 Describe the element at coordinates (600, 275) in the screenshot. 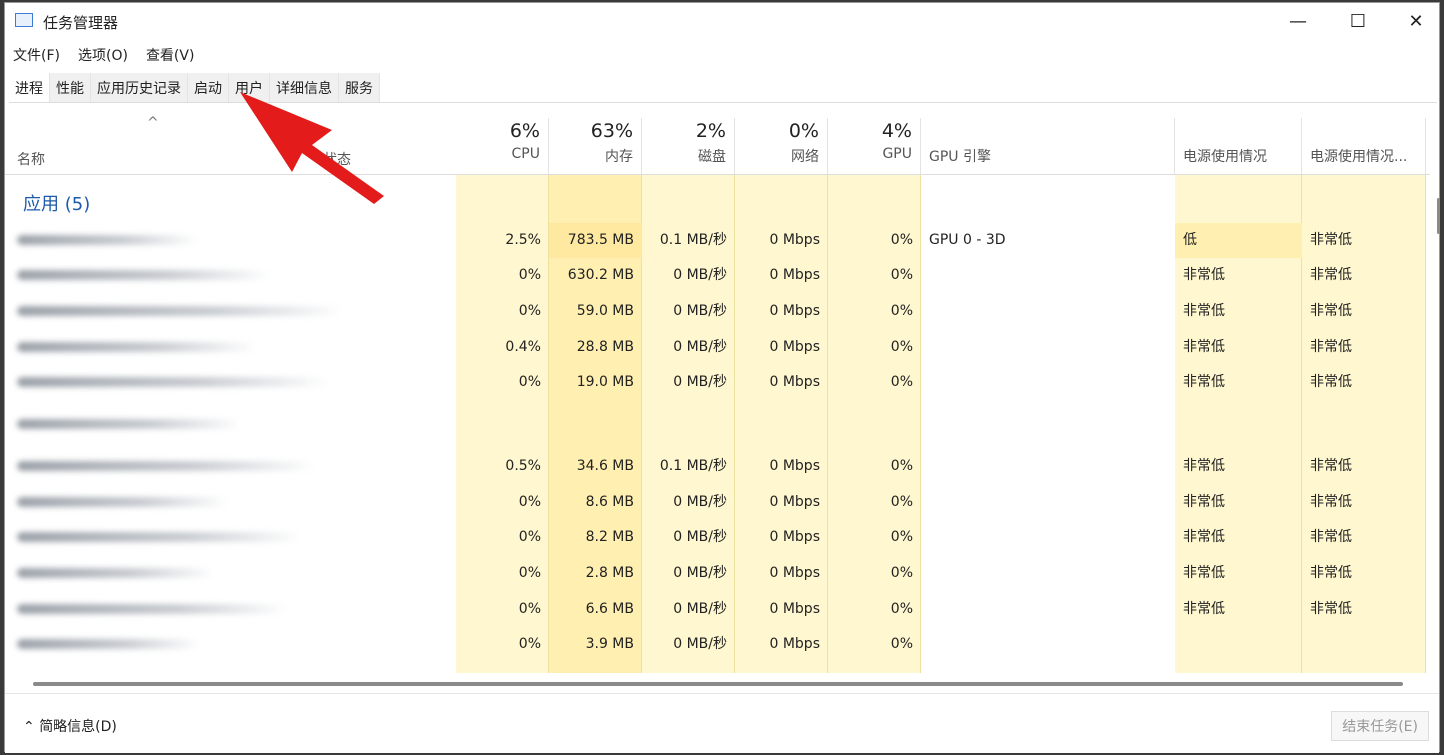

I see `cell-memory: 630.2 MB` at that location.